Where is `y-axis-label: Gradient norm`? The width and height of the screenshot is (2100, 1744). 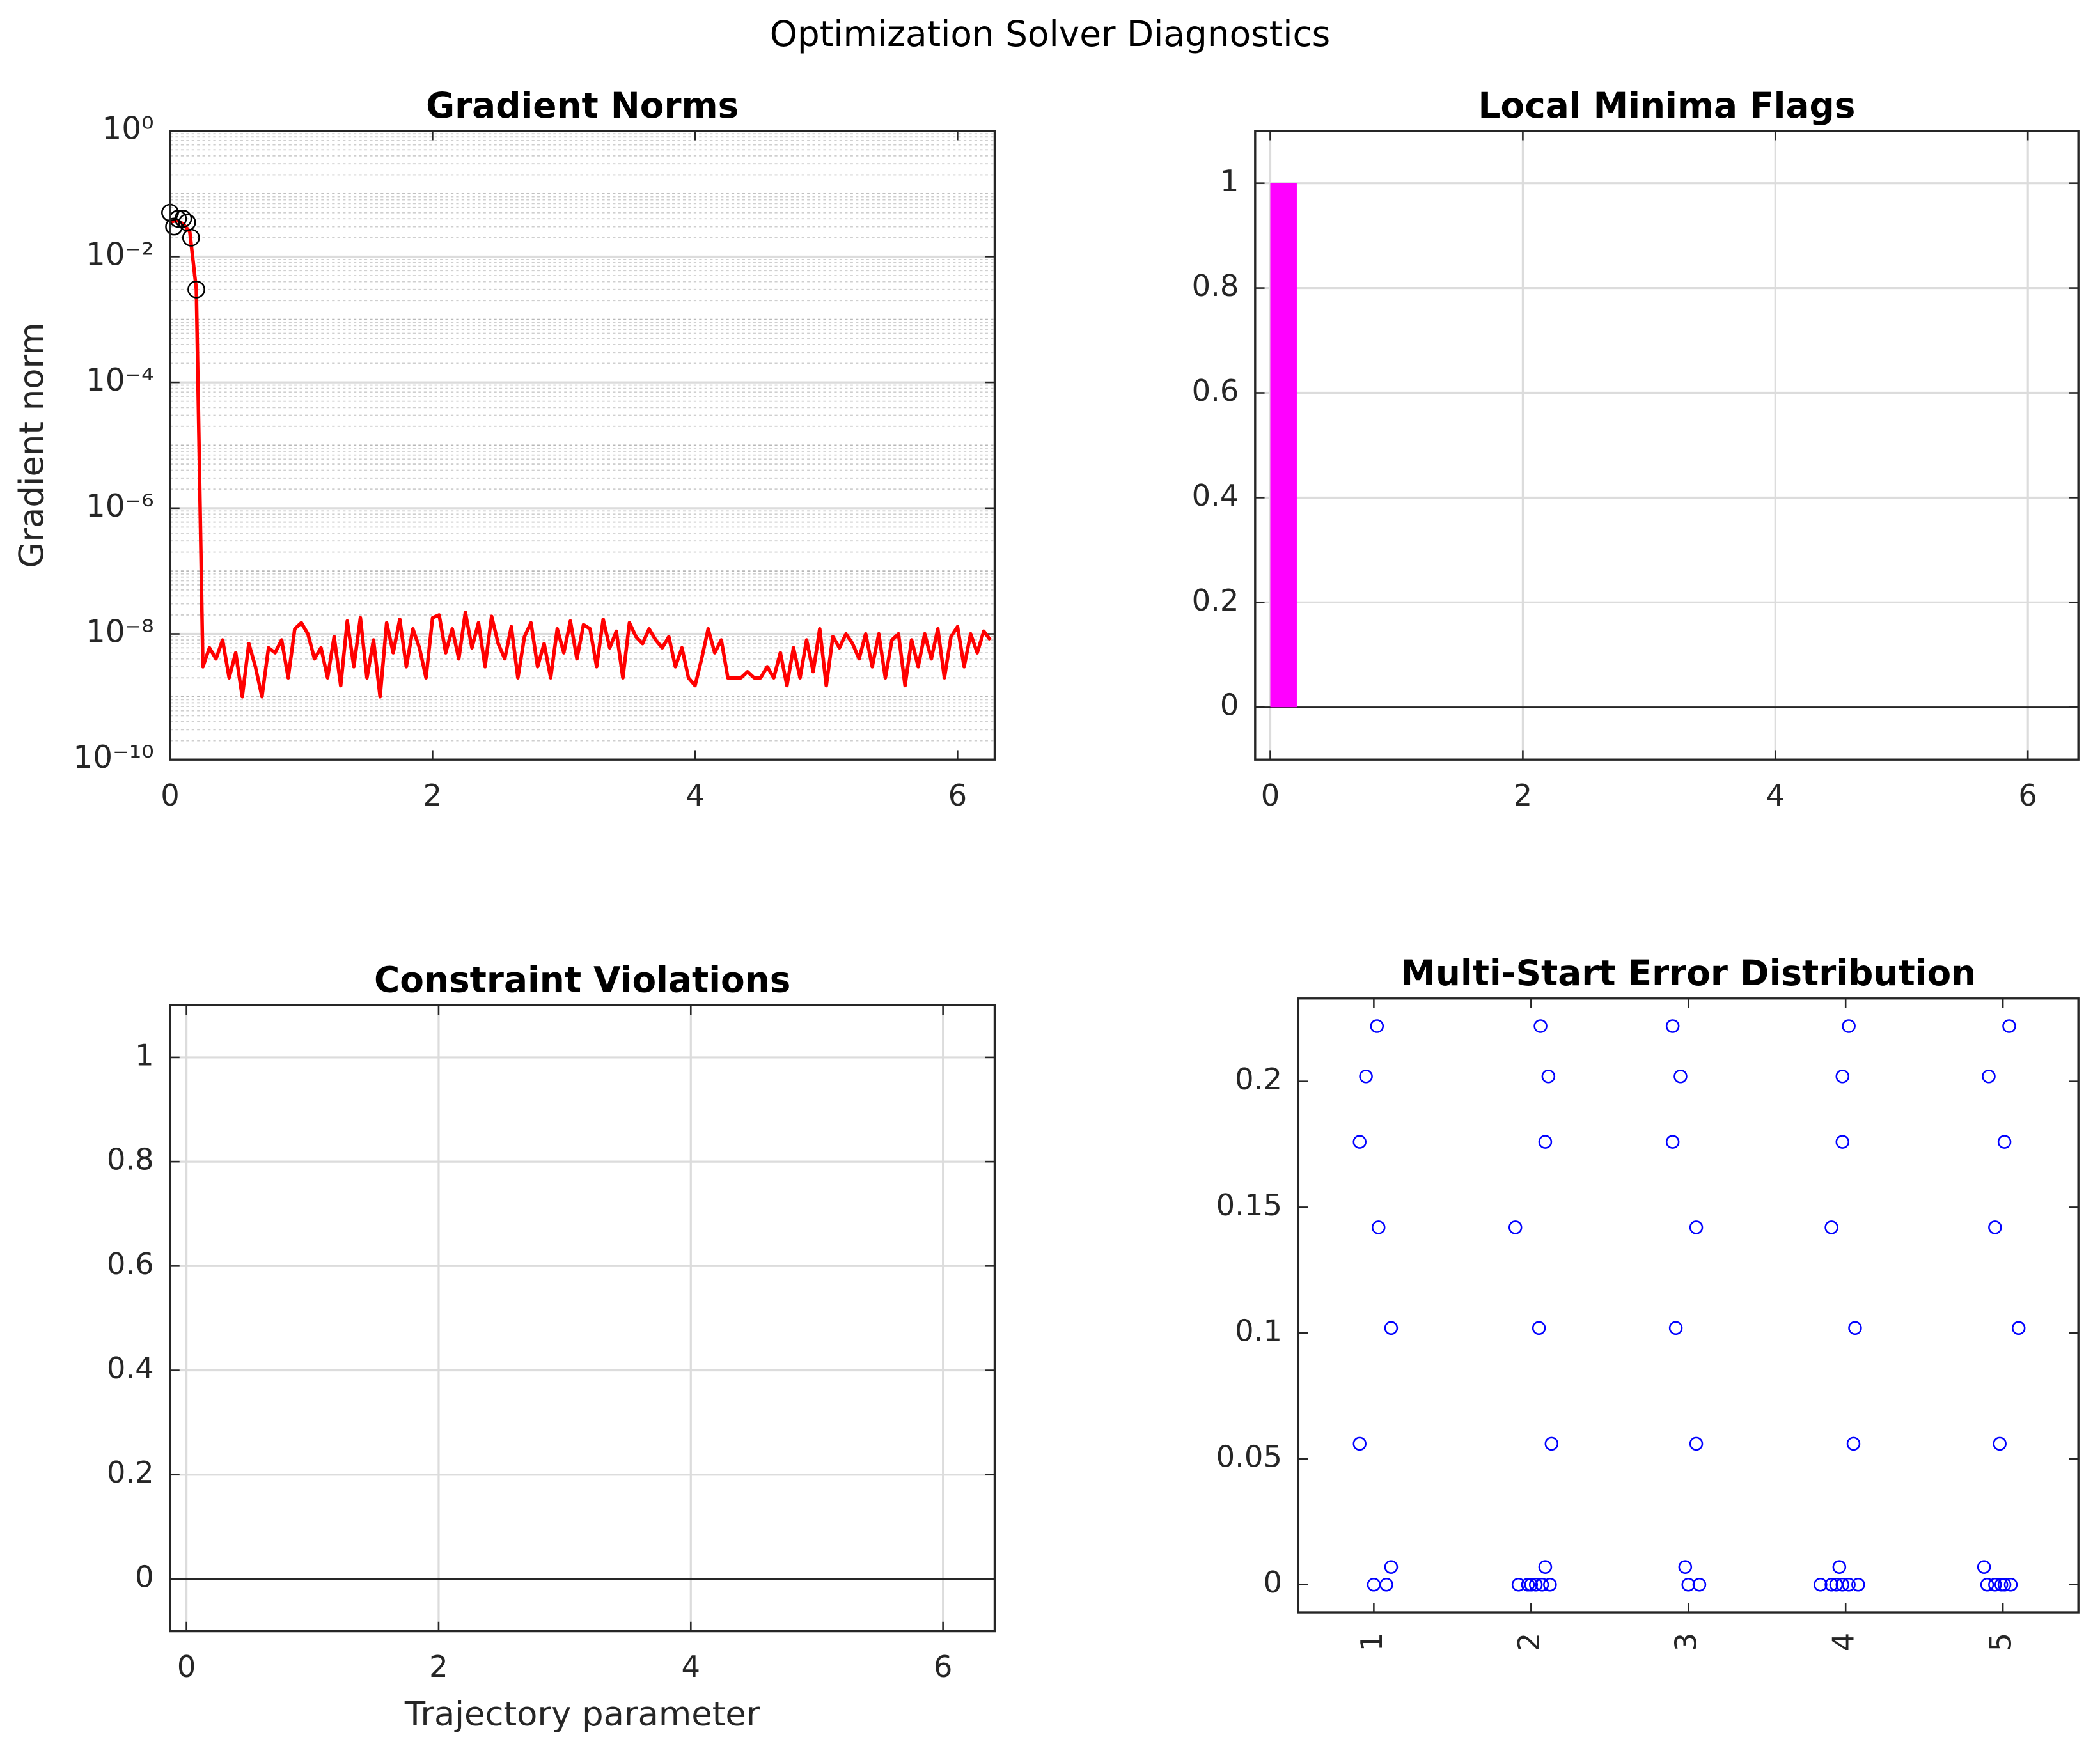
y-axis-label: Gradient norm is located at coordinates (31, 445).